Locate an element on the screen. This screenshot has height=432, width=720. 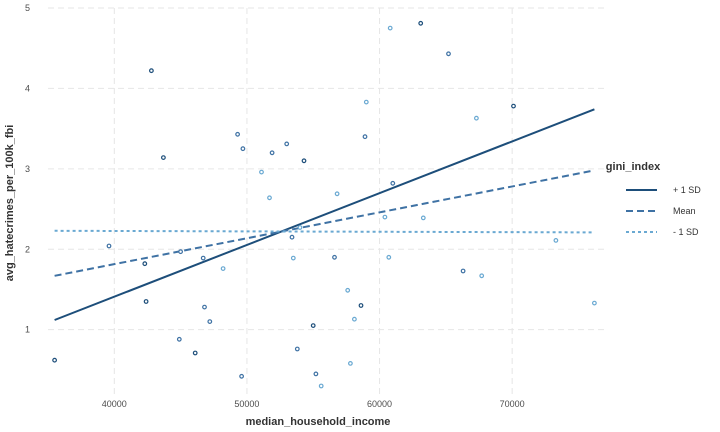
legend-label: + 1 SD is located at coordinates (687, 190).